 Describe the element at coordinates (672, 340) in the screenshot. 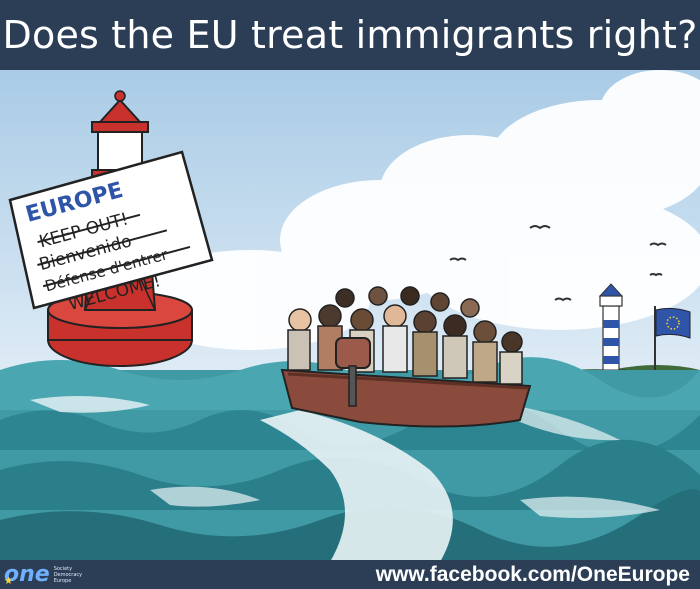

I see `eu-flag` at that location.